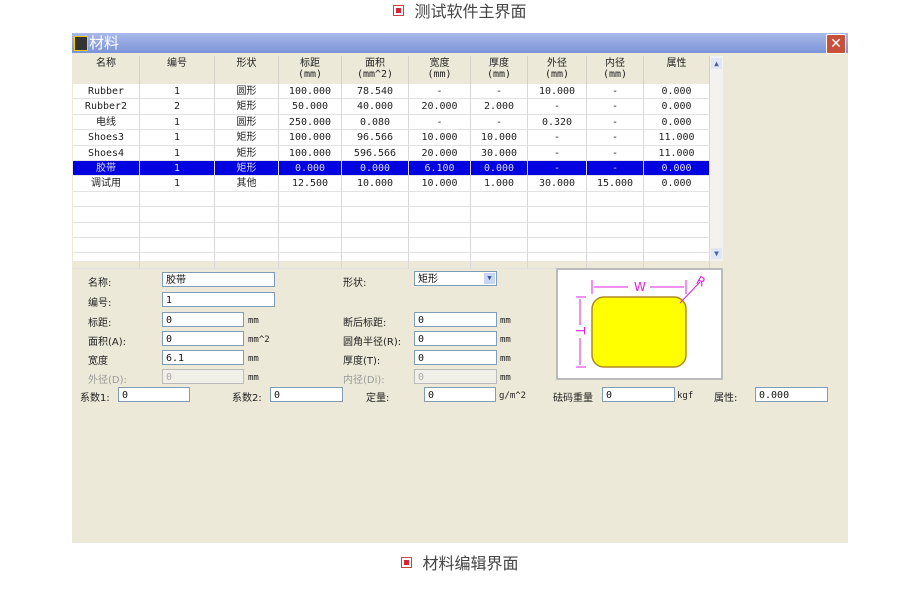 Image resolution: width=920 pixels, height=589 pixels. Describe the element at coordinates (106, 92) in the screenshot. I see `table-cell: Rubber` at that location.